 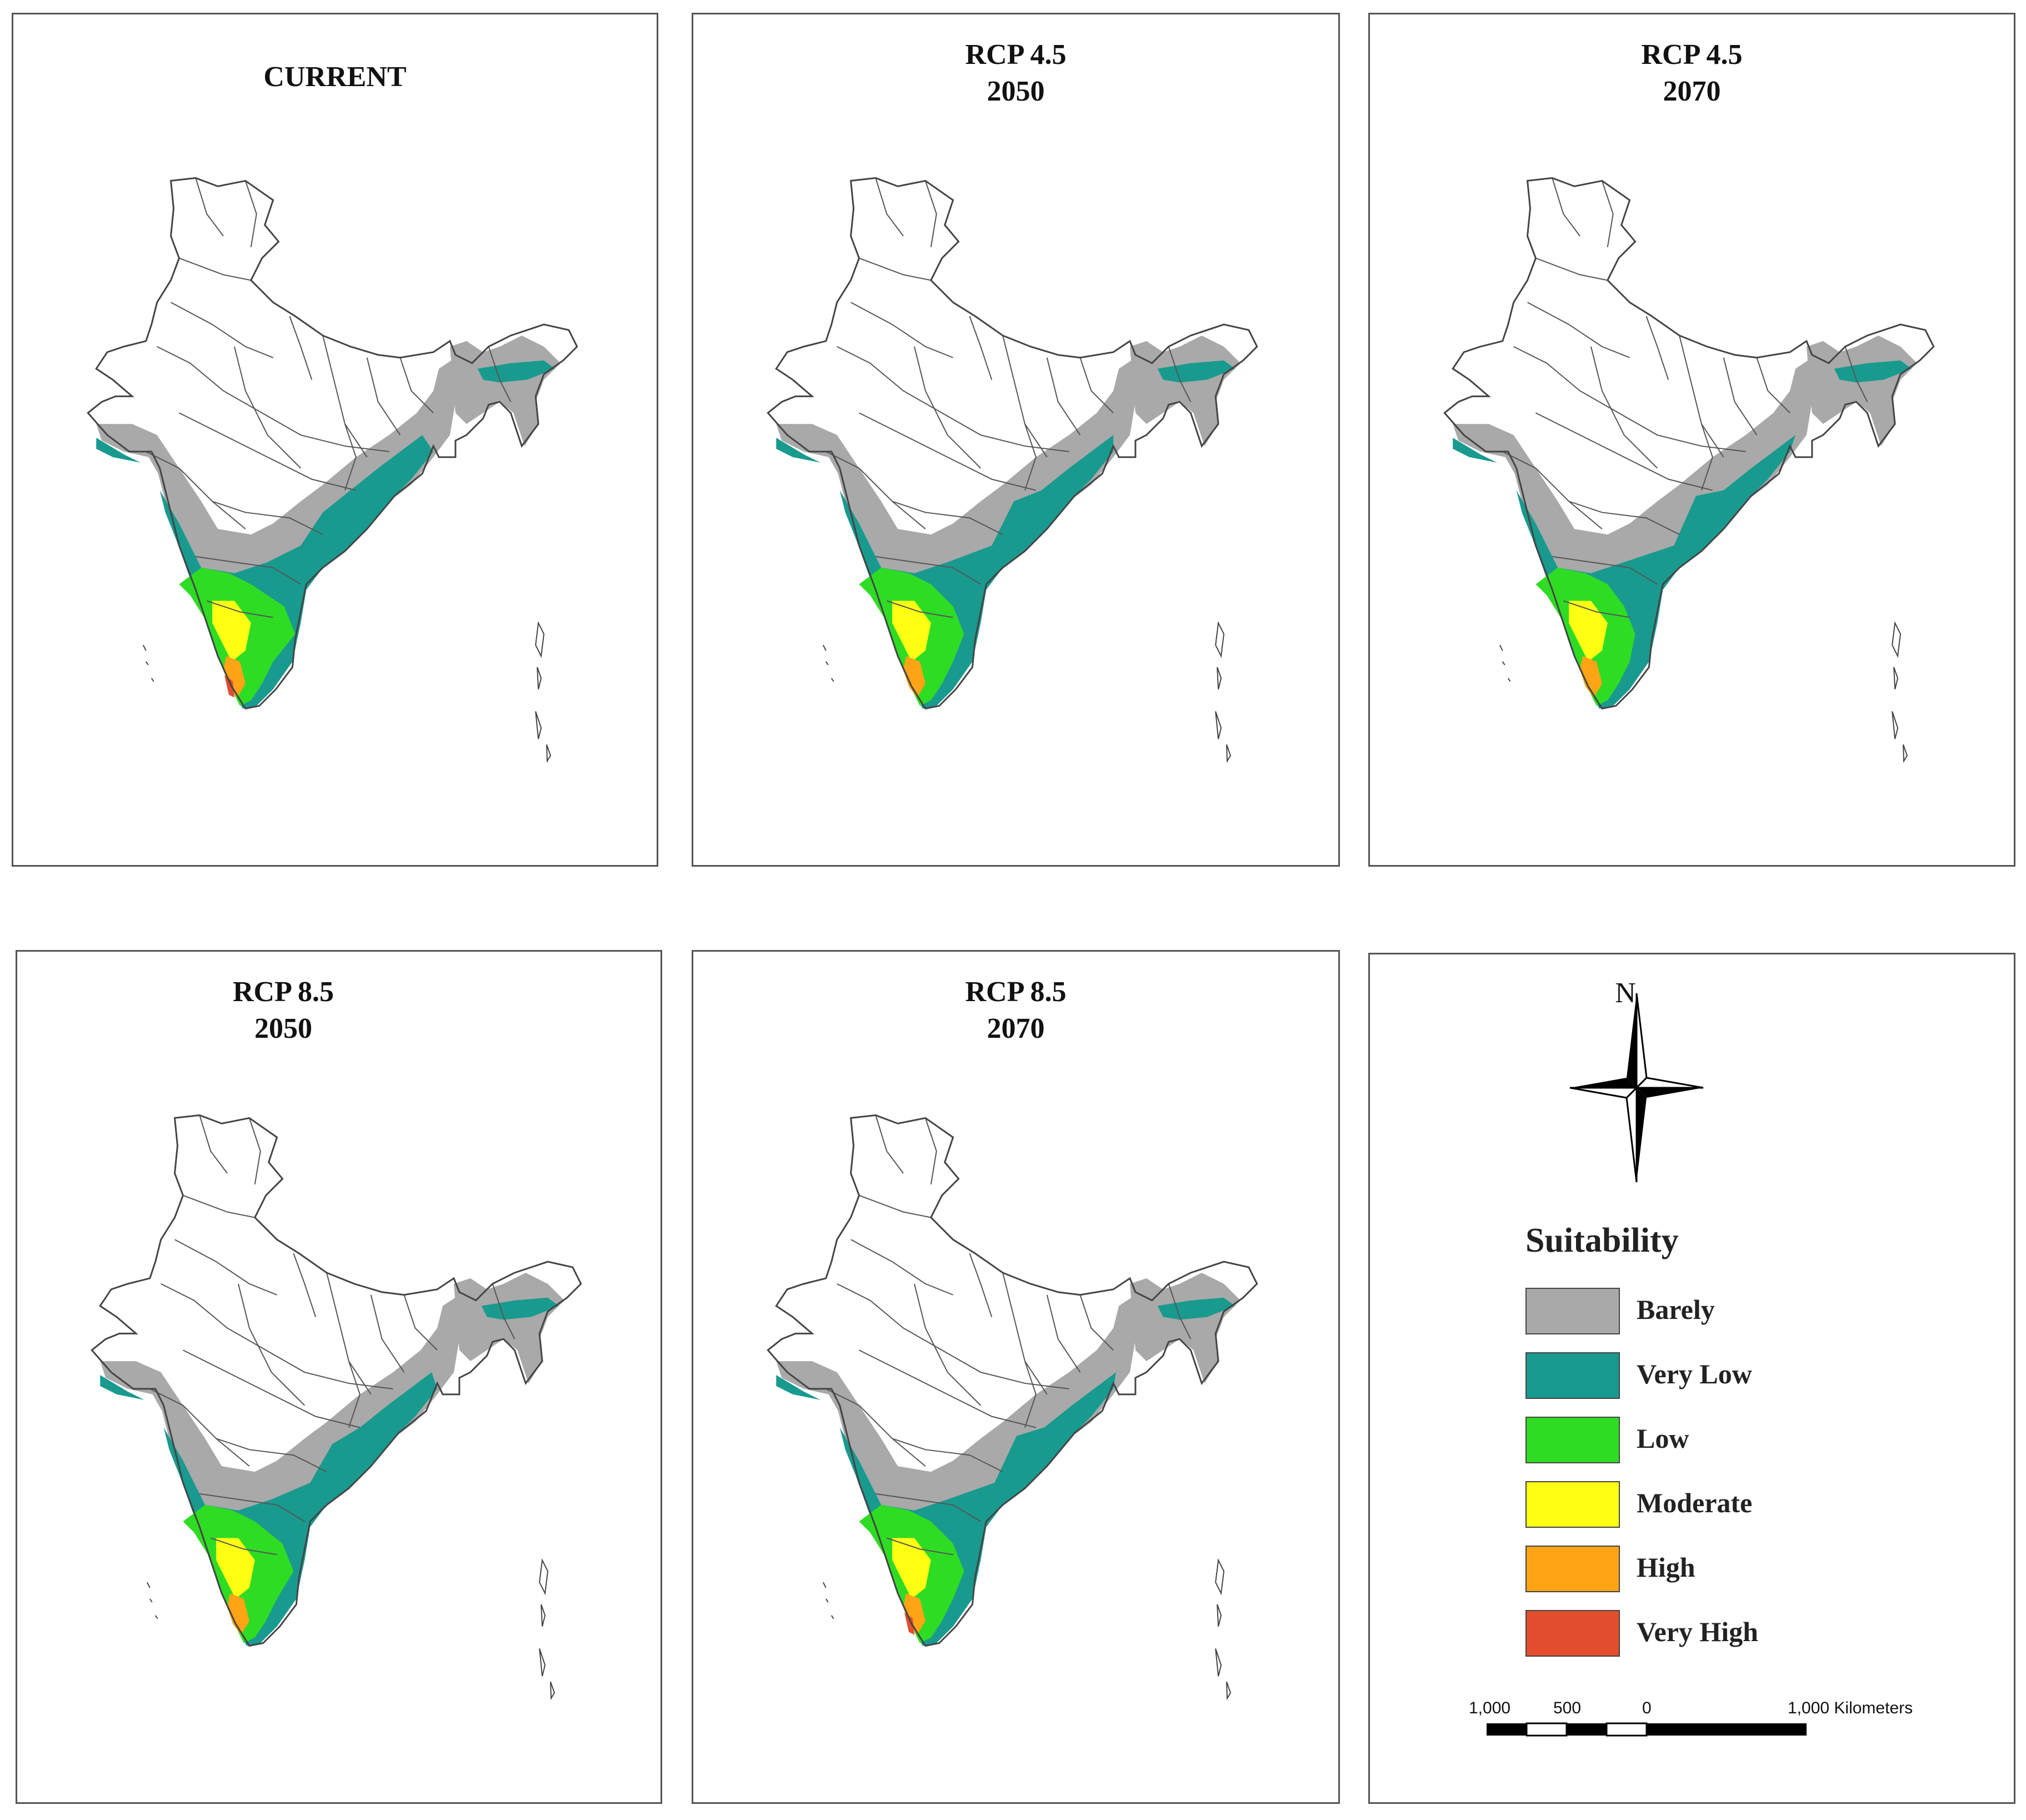 I want to click on panel-title: RCP 8.5 2050, so click(x=283, y=1010).